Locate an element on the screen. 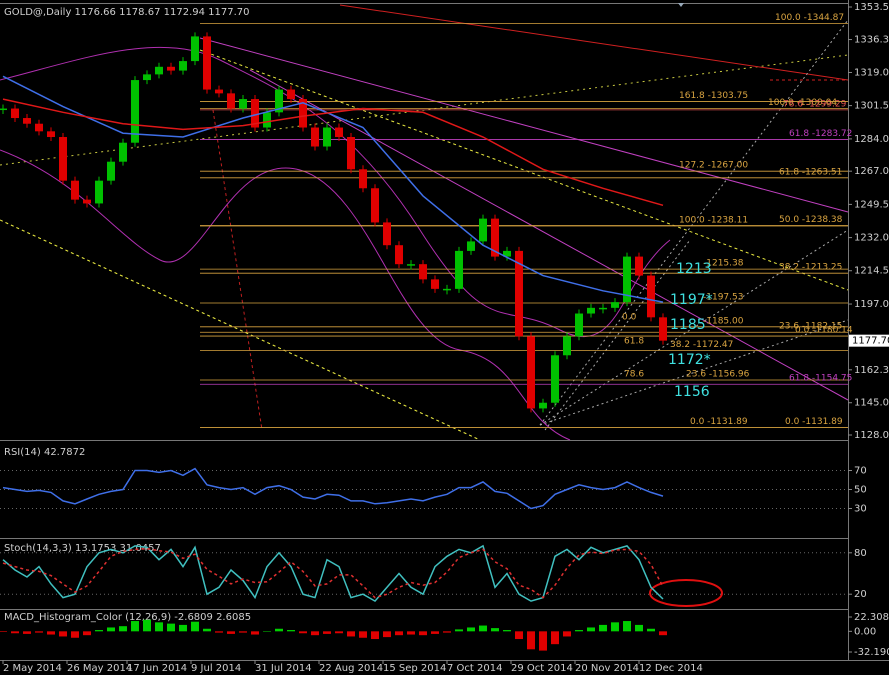  y-tick-label: 1214.55 is located at coordinates (871, 271).